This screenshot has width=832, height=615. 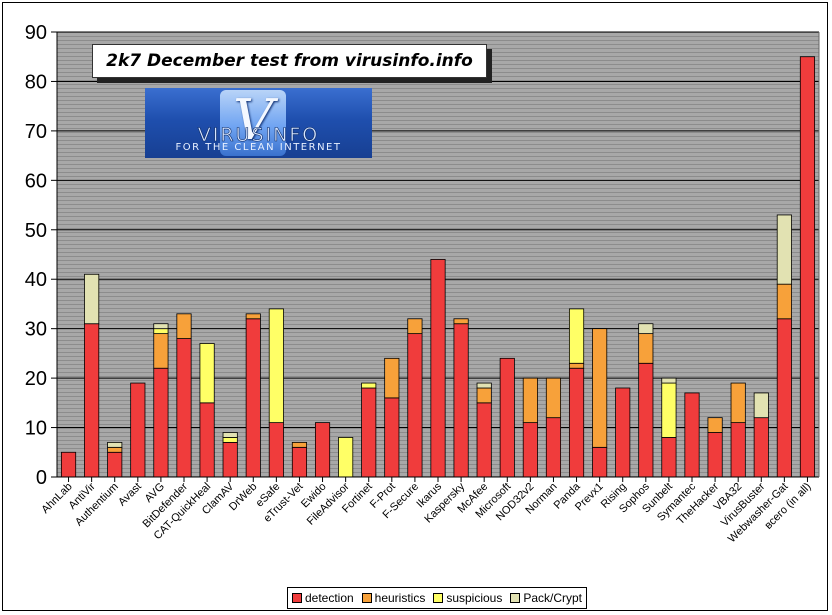 I want to click on virusinfo-logo: V VIRUSINFO FOR THE CLEAN INTERNET, so click(x=258, y=123).